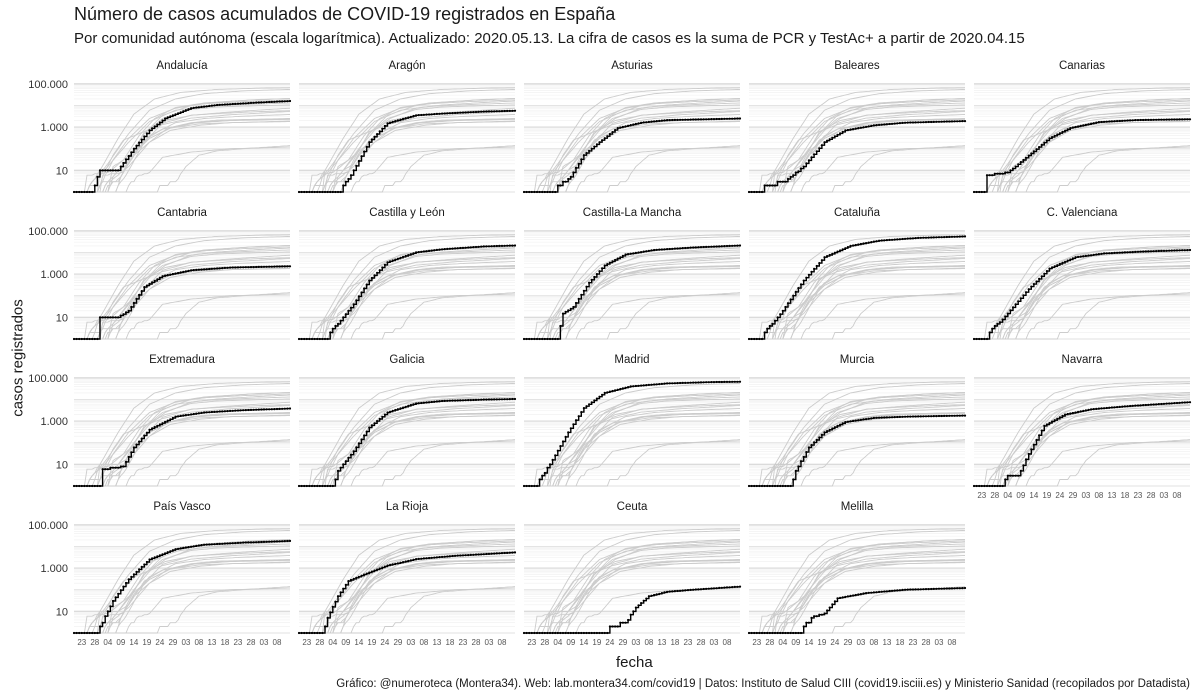  I want to click on panel-title-melilla: Melilla, so click(857, 507).